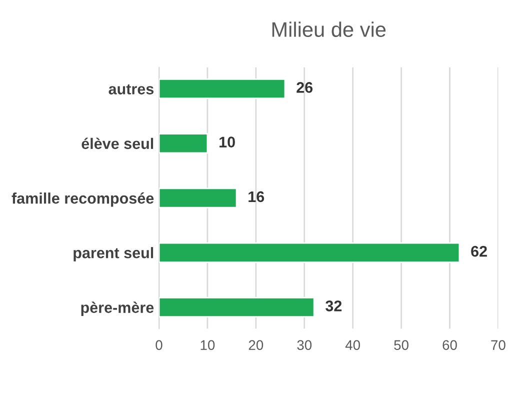  What do you see at coordinates (498, 345) in the screenshot?
I see `x-tick-label: 70` at bounding box center [498, 345].